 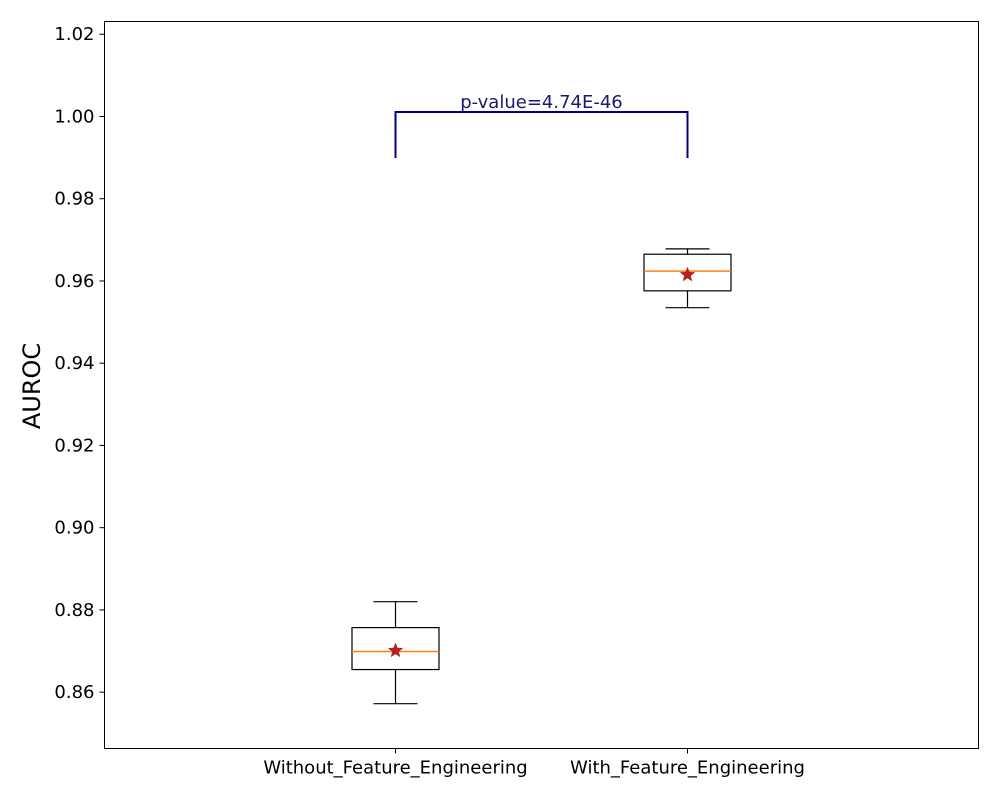 I want to click on x-tick-label: With_Feature_Engineering, so click(x=687, y=768).